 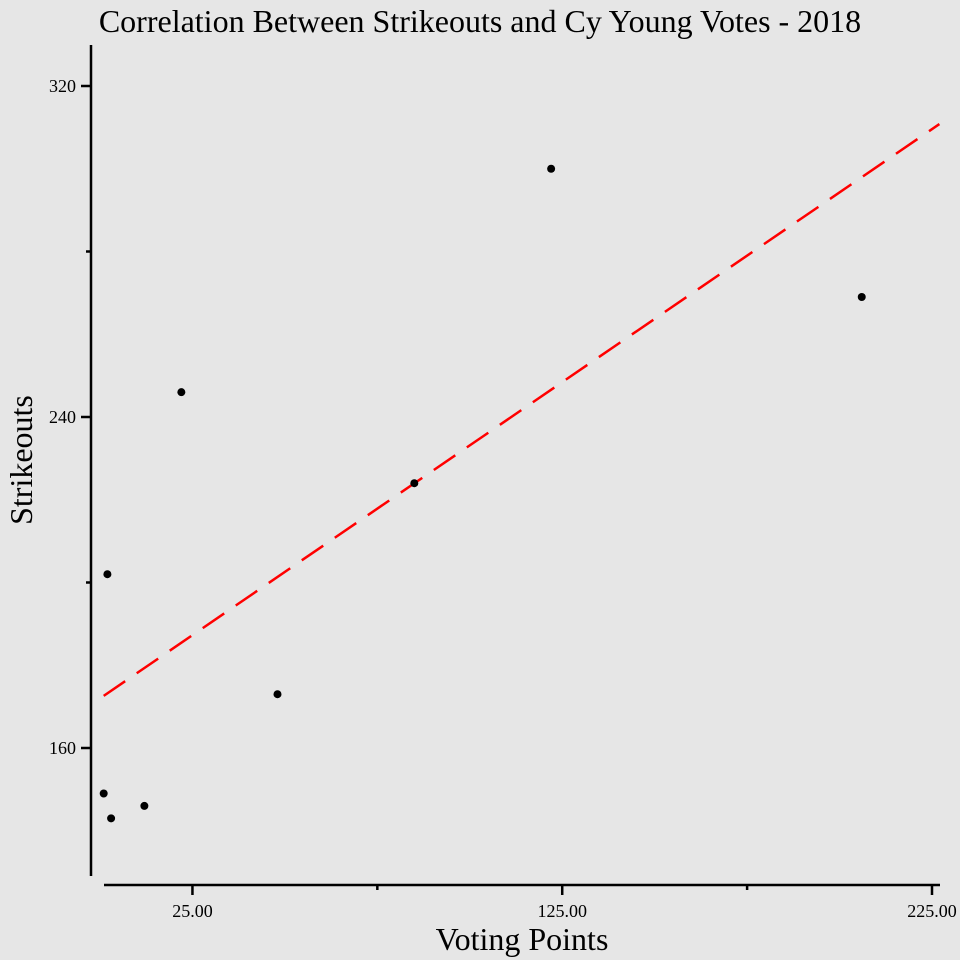 I want to click on x-axis-label: Voting Points, so click(x=522, y=939).